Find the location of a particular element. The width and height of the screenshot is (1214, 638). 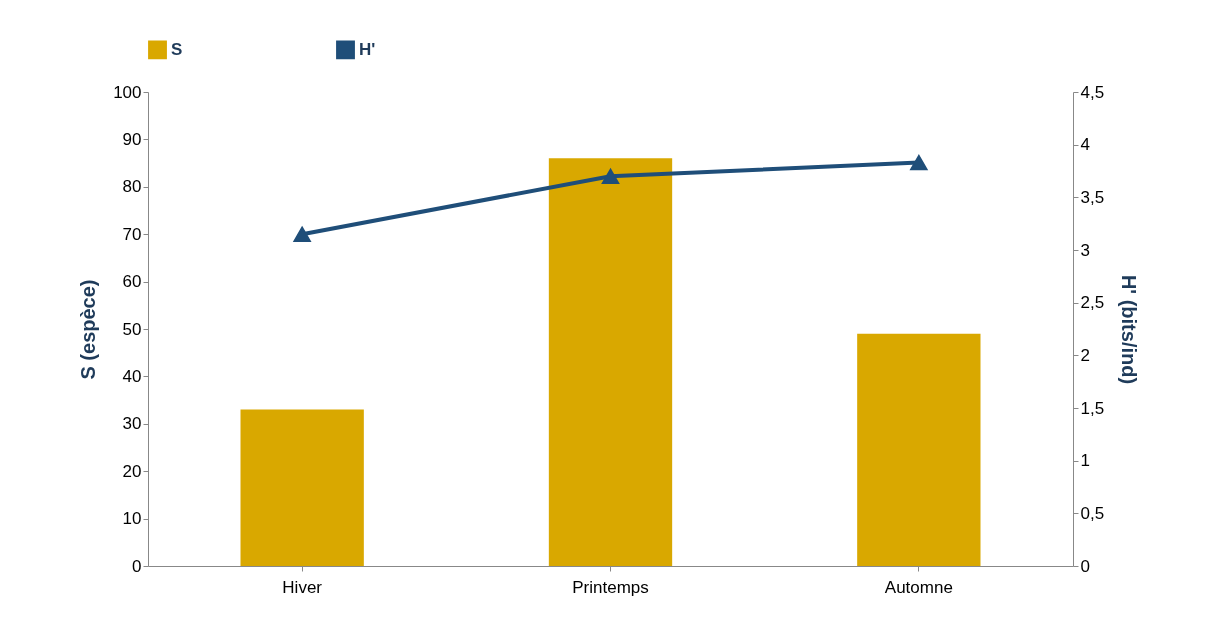

y-tick-label: 70 is located at coordinates (132, 234).